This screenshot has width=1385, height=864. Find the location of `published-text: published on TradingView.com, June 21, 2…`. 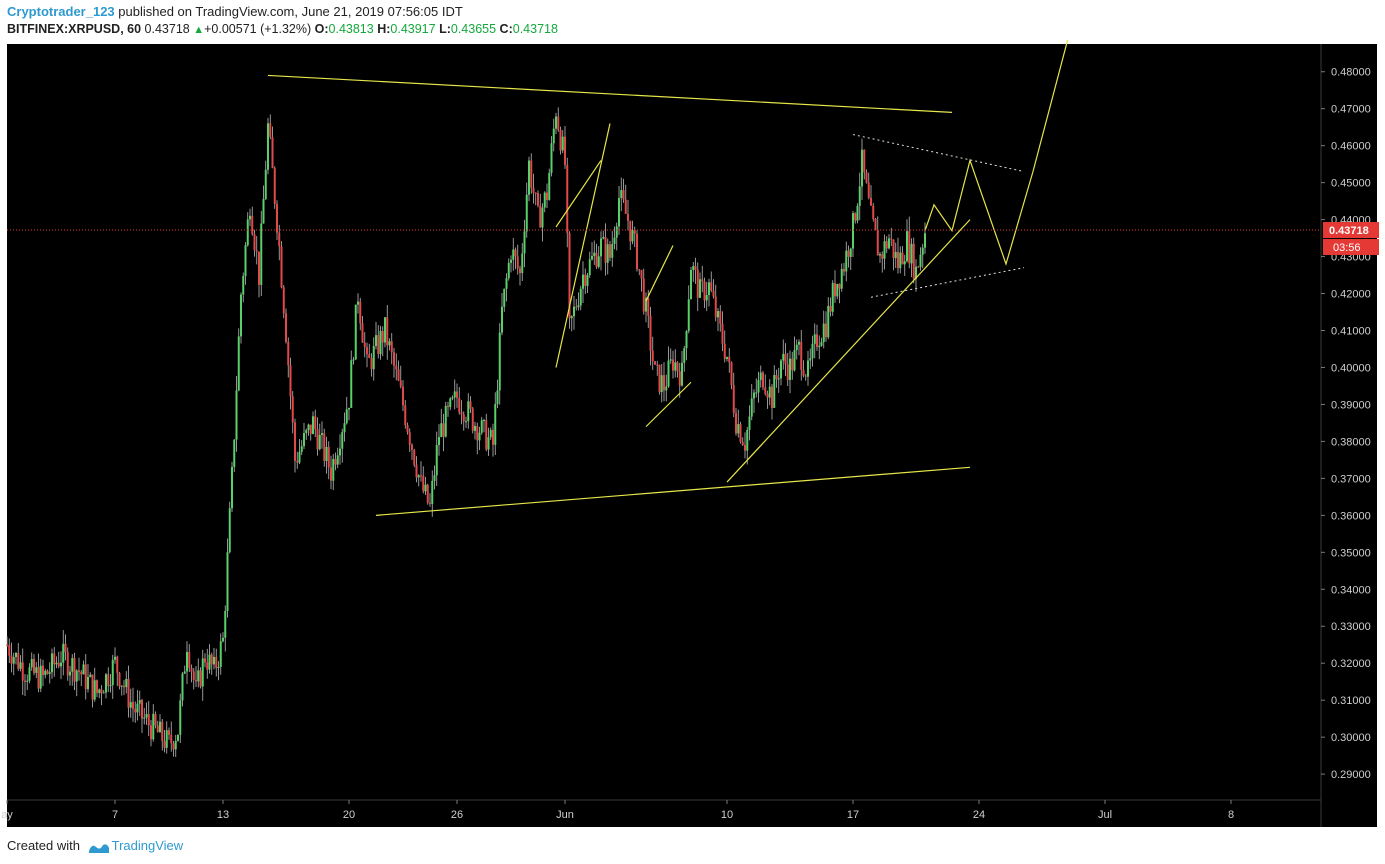

published-text: published on TradingView.com, June 21, 2… is located at coordinates (290, 11).